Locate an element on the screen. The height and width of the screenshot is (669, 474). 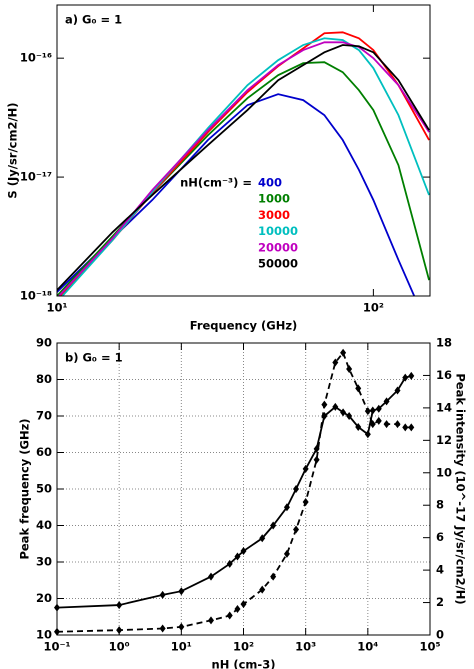
y2-tick-label: 16 is located at coordinates (444, 375).